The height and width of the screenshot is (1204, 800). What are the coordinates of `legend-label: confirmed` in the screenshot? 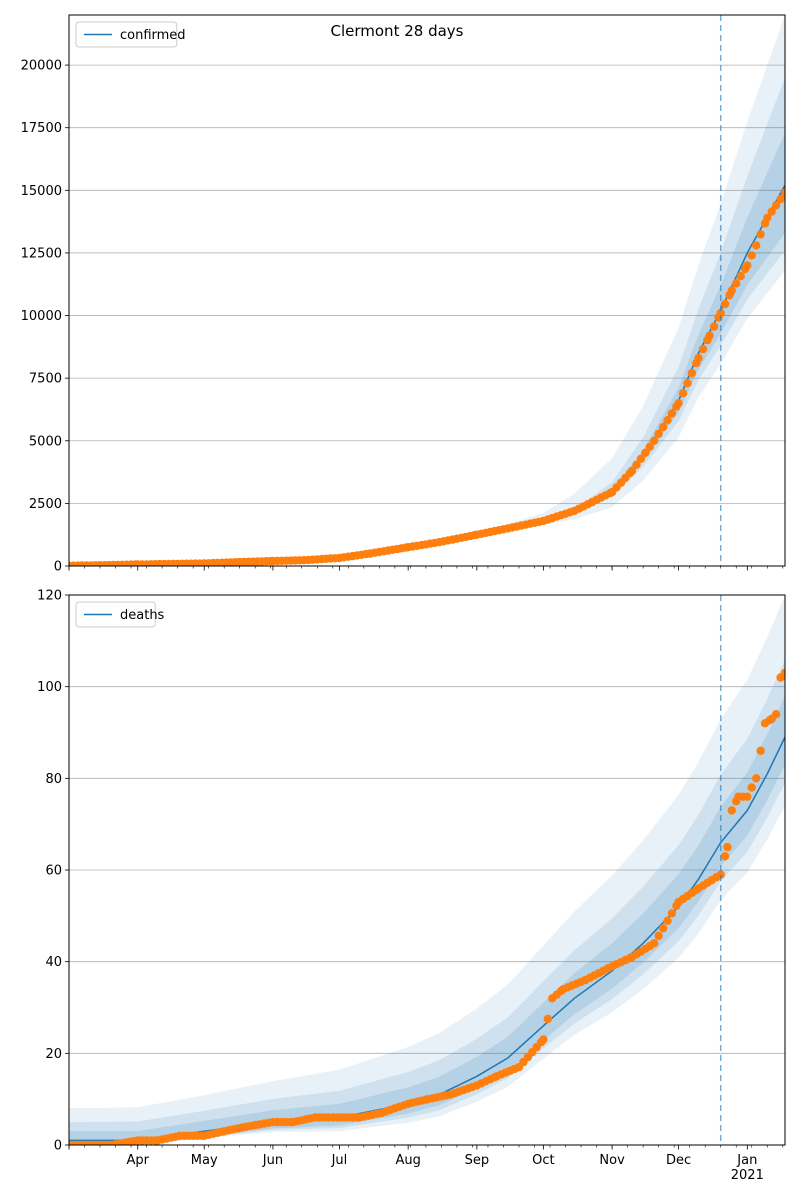 It's located at (153, 35).